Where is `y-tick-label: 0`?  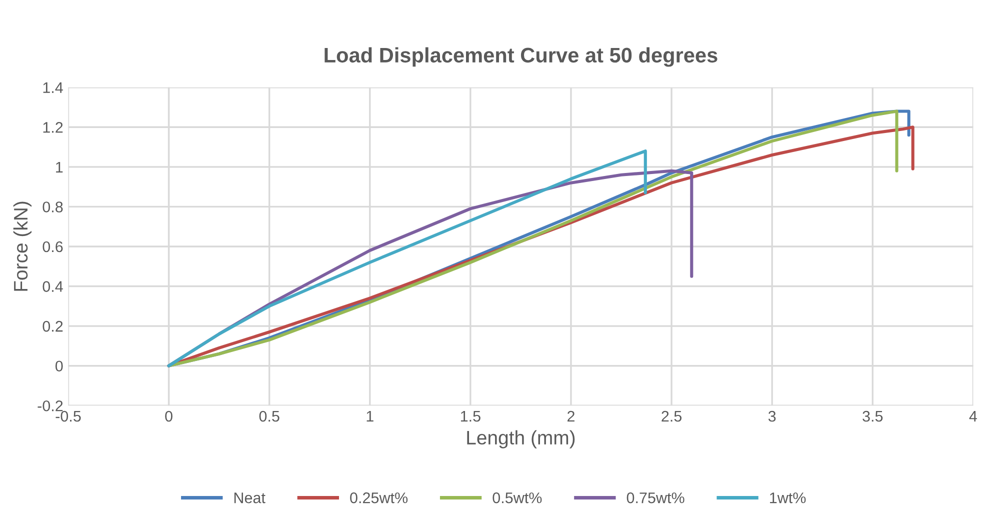
y-tick-label: 0 is located at coordinates (59, 366).